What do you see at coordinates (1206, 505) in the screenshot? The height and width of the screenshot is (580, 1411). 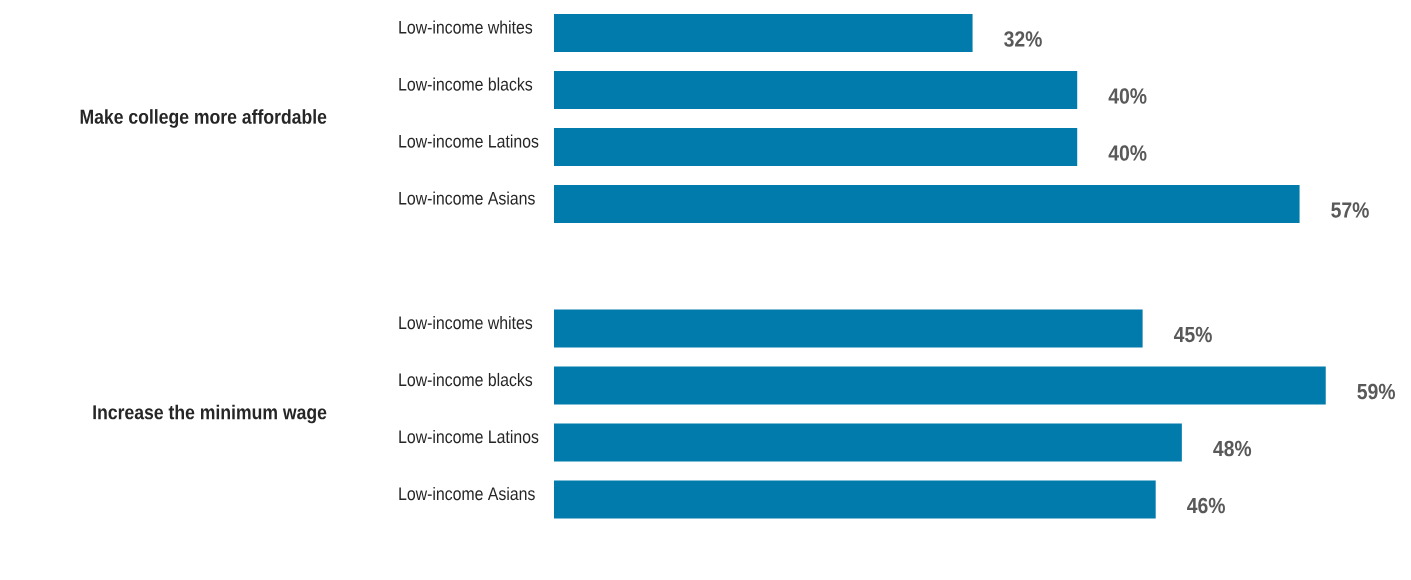 I see `data-label: 46%` at bounding box center [1206, 505].